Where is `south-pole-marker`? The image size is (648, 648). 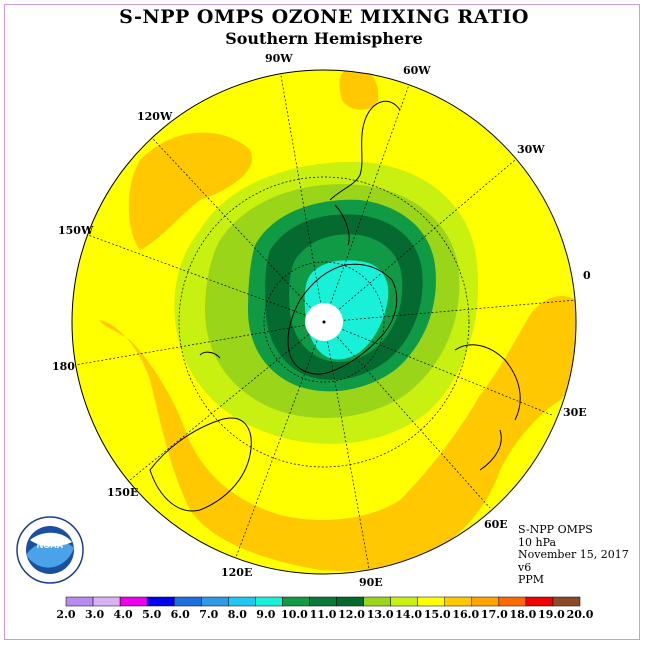
south-pole-marker is located at coordinates (324, 322).